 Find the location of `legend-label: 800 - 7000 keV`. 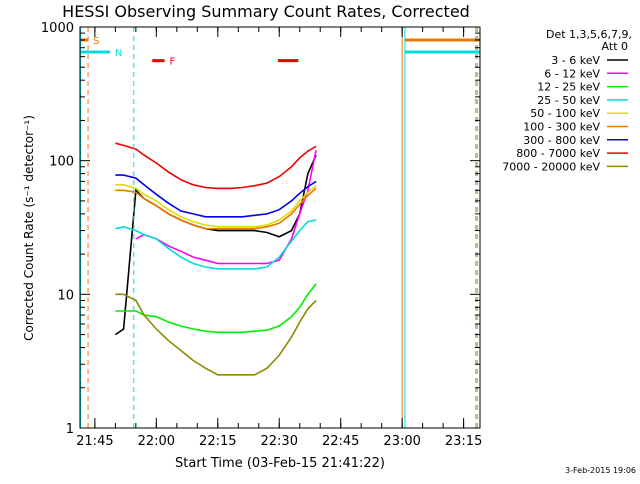

legend-label: 800 - 7000 keV is located at coordinates (558, 153).